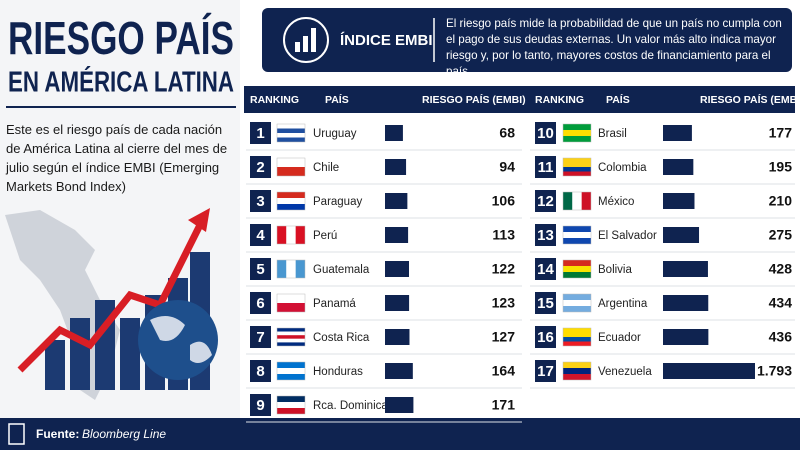  I want to click on rank: 12, so click(545, 201).